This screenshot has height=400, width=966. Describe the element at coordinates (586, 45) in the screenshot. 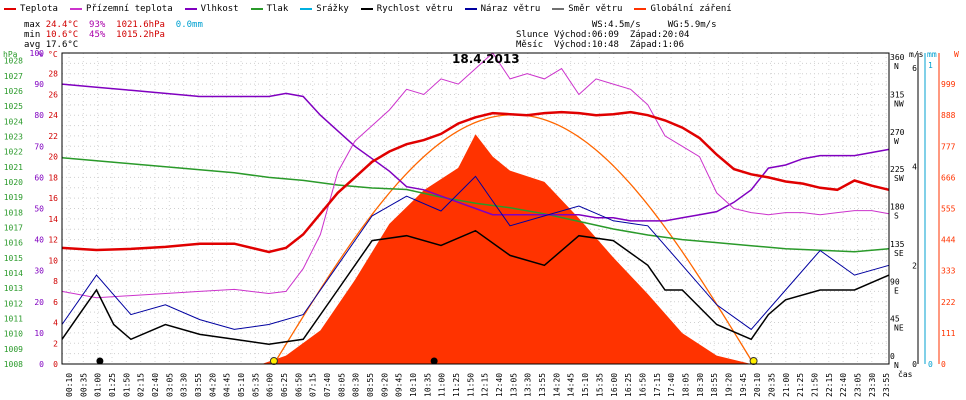

I see `moonrise: Východ:10:48` at that location.